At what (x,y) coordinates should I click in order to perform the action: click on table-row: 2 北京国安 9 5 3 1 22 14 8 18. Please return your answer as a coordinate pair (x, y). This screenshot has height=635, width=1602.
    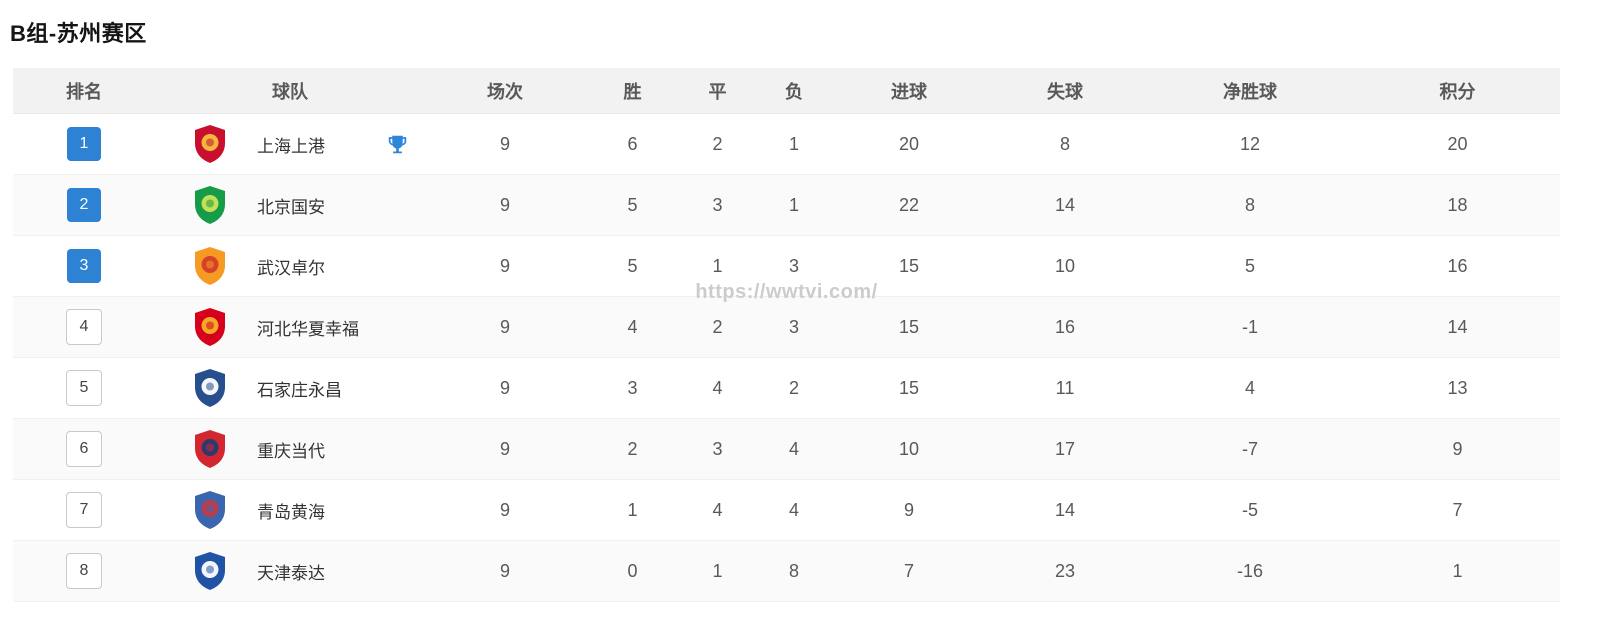
    Looking at the image, I should click on (786, 205).